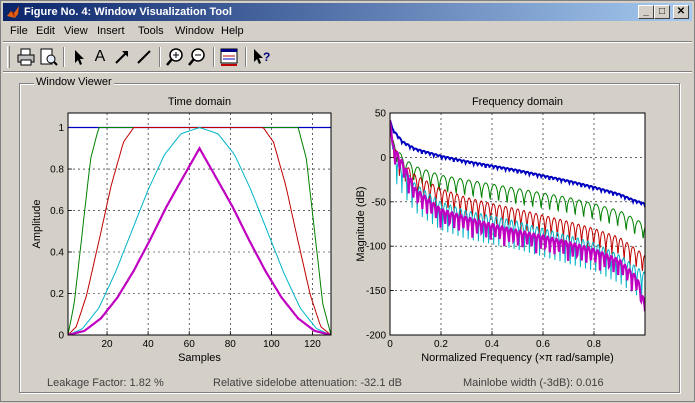  Describe the element at coordinates (190, 344) in the screenshot. I see `x-tick-label: 60` at that location.